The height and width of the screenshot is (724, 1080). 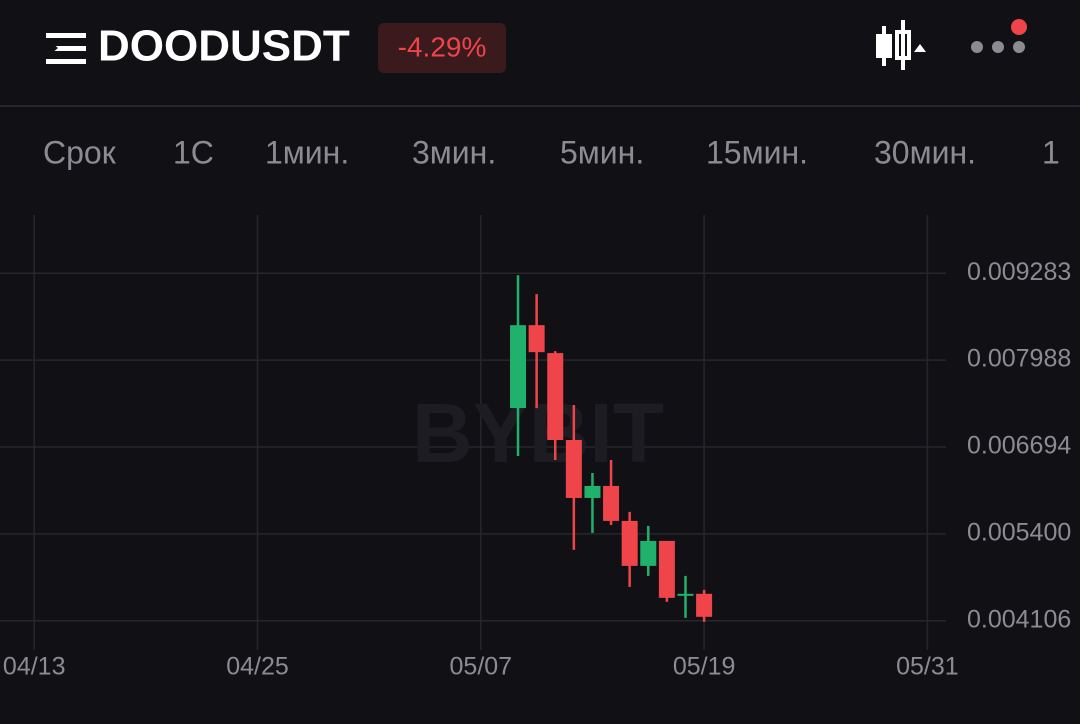 I want to click on y-tick-label: 0.005400, so click(x=1019, y=532).